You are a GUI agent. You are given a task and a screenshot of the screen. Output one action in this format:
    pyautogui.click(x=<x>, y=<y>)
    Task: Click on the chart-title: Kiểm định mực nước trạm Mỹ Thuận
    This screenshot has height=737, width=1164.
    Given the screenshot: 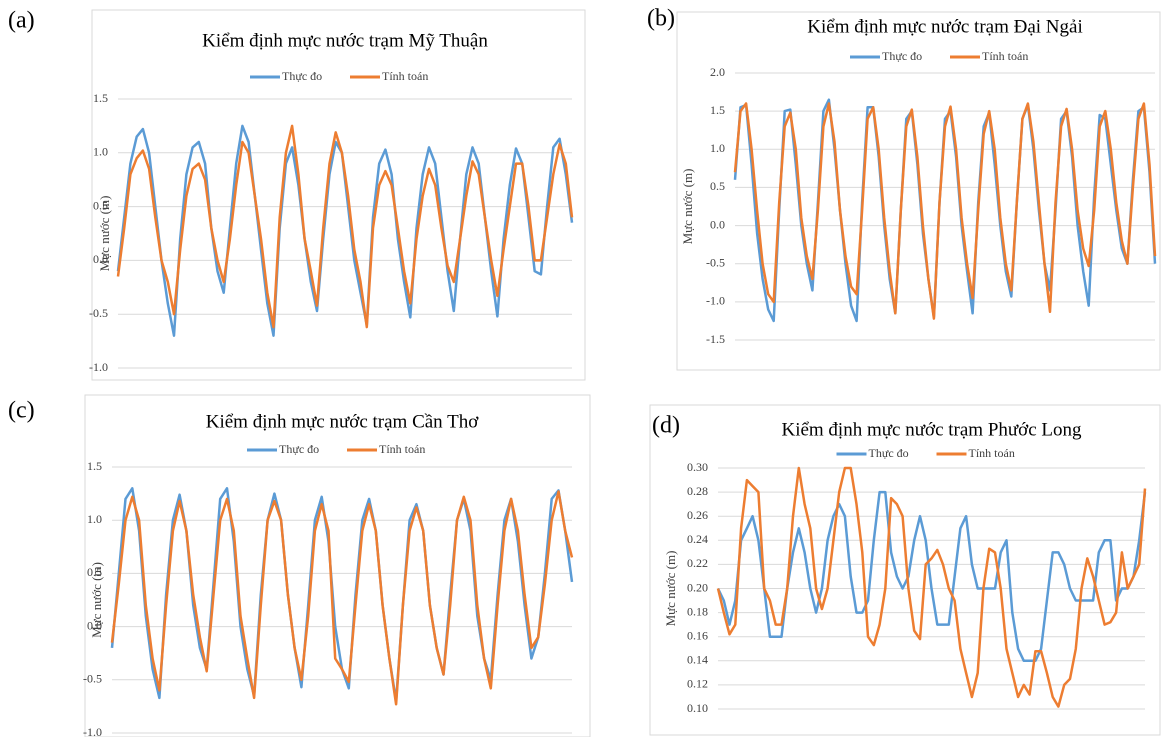 What is the action you would take?
    pyautogui.click(x=345, y=40)
    